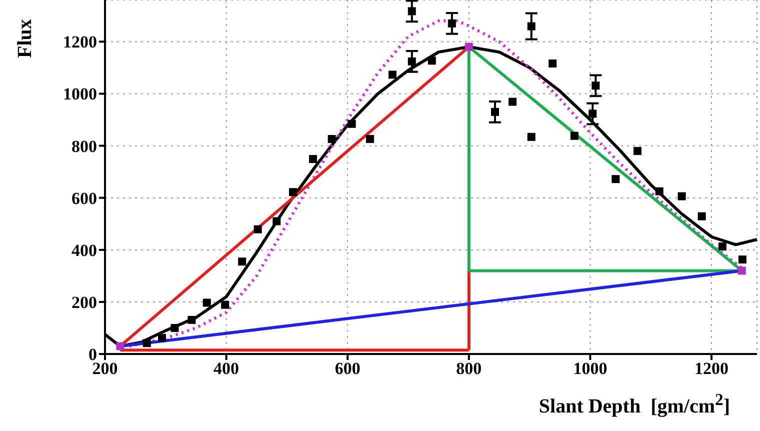 Image resolution: width=760 pixels, height=431 pixels. What do you see at coordinates (347, 368) in the screenshot?
I see `x-tick-label: 600` at bounding box center [347, 368].